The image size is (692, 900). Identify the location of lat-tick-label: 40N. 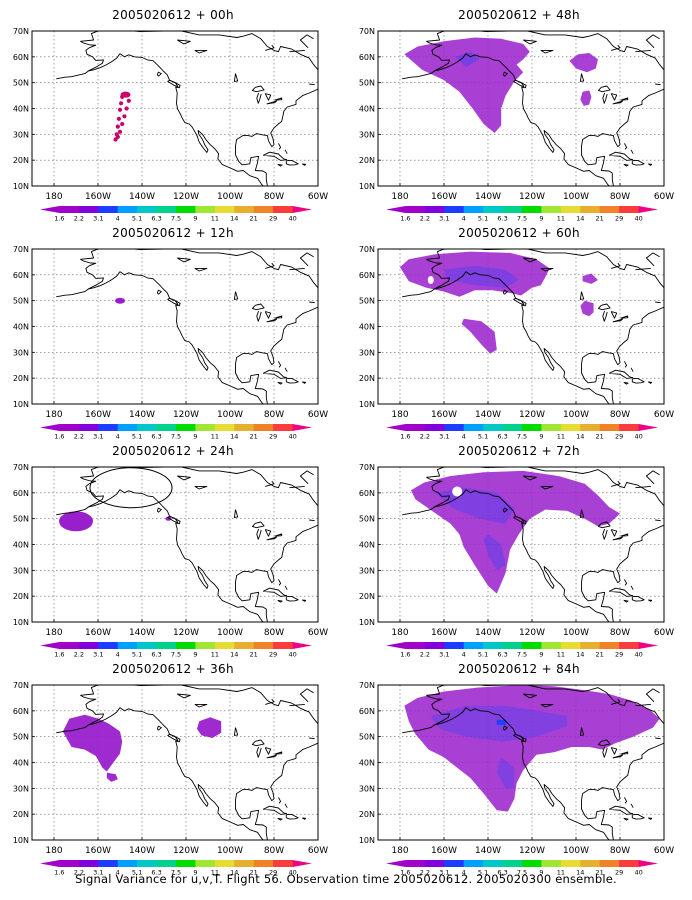
(367, 109).